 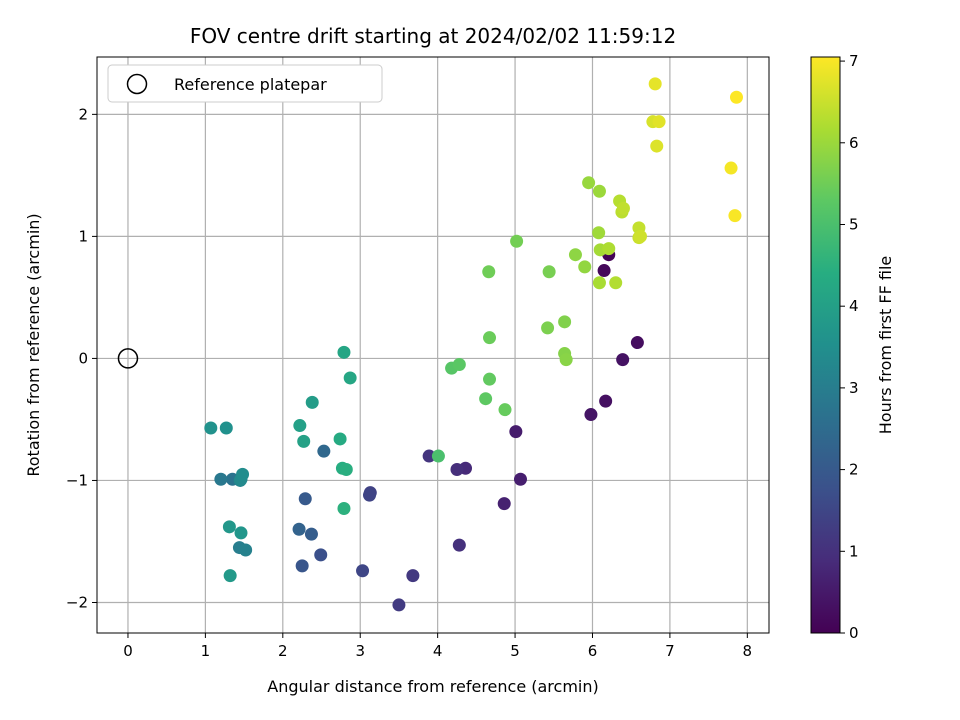 I want to click on y-tick-label: 2, so click(x=83, y=114).